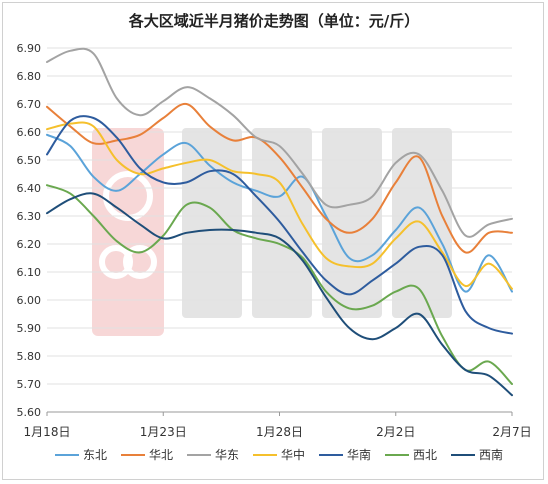 Image resolution: width=548 pixels, height=484 pixels. Describe the element at coordinates (29, 76) in the screenshot. I see `y-tick-label: 6.80` at that location.